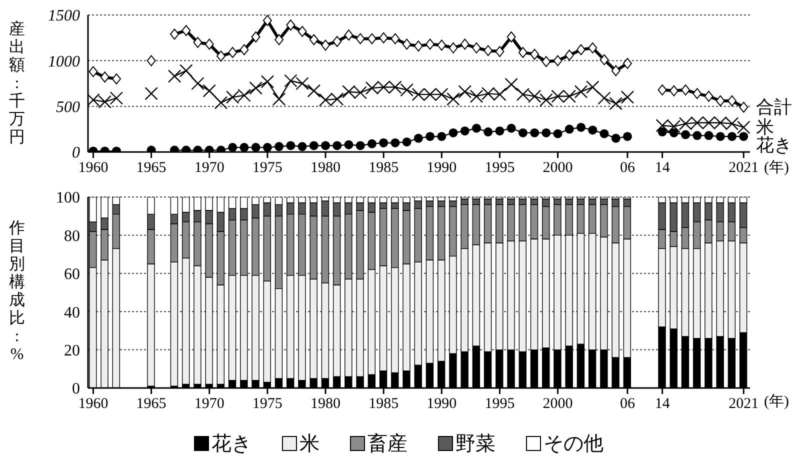  What do you see at coordinates (68, 198) in the screenshot?
I see `y-tick-label: 100` at bounding box center [68, 198].